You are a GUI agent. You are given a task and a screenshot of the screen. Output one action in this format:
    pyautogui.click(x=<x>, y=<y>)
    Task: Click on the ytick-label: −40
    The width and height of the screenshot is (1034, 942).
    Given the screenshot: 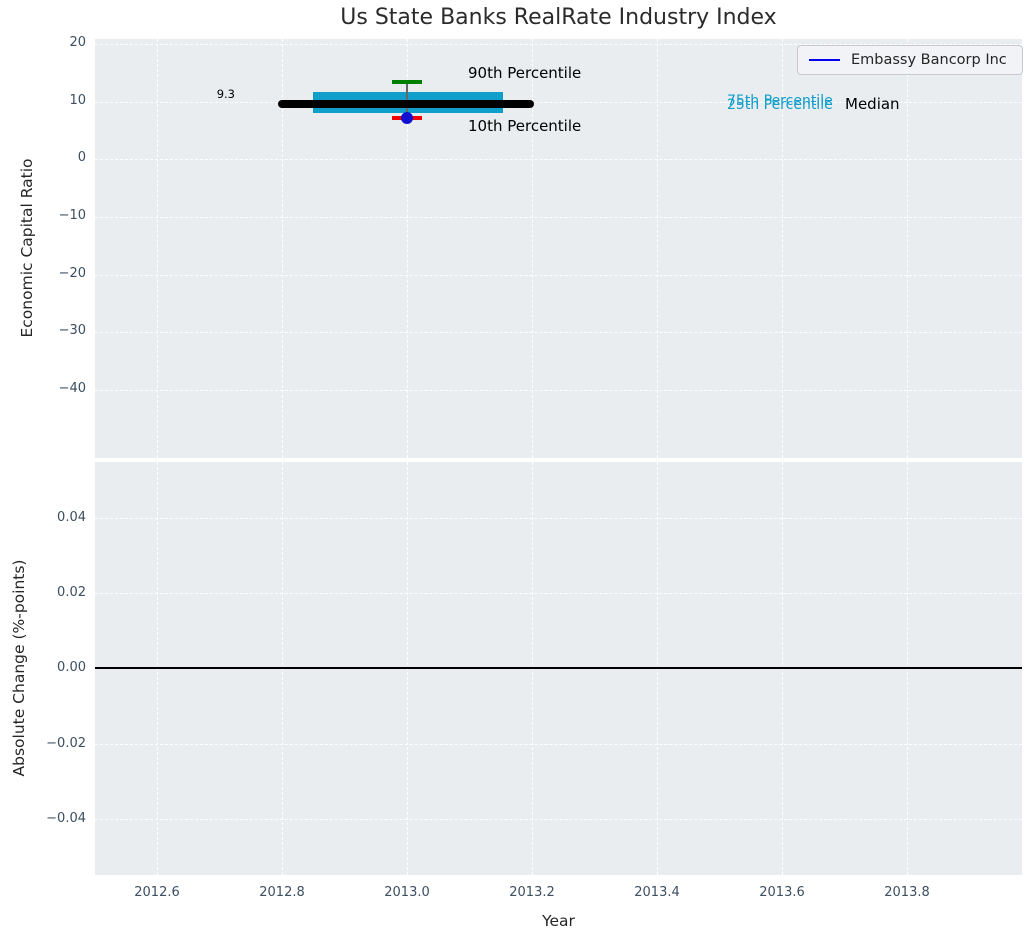 What is the action you would take?
    pyautogui.click(x=72, y=388)
    